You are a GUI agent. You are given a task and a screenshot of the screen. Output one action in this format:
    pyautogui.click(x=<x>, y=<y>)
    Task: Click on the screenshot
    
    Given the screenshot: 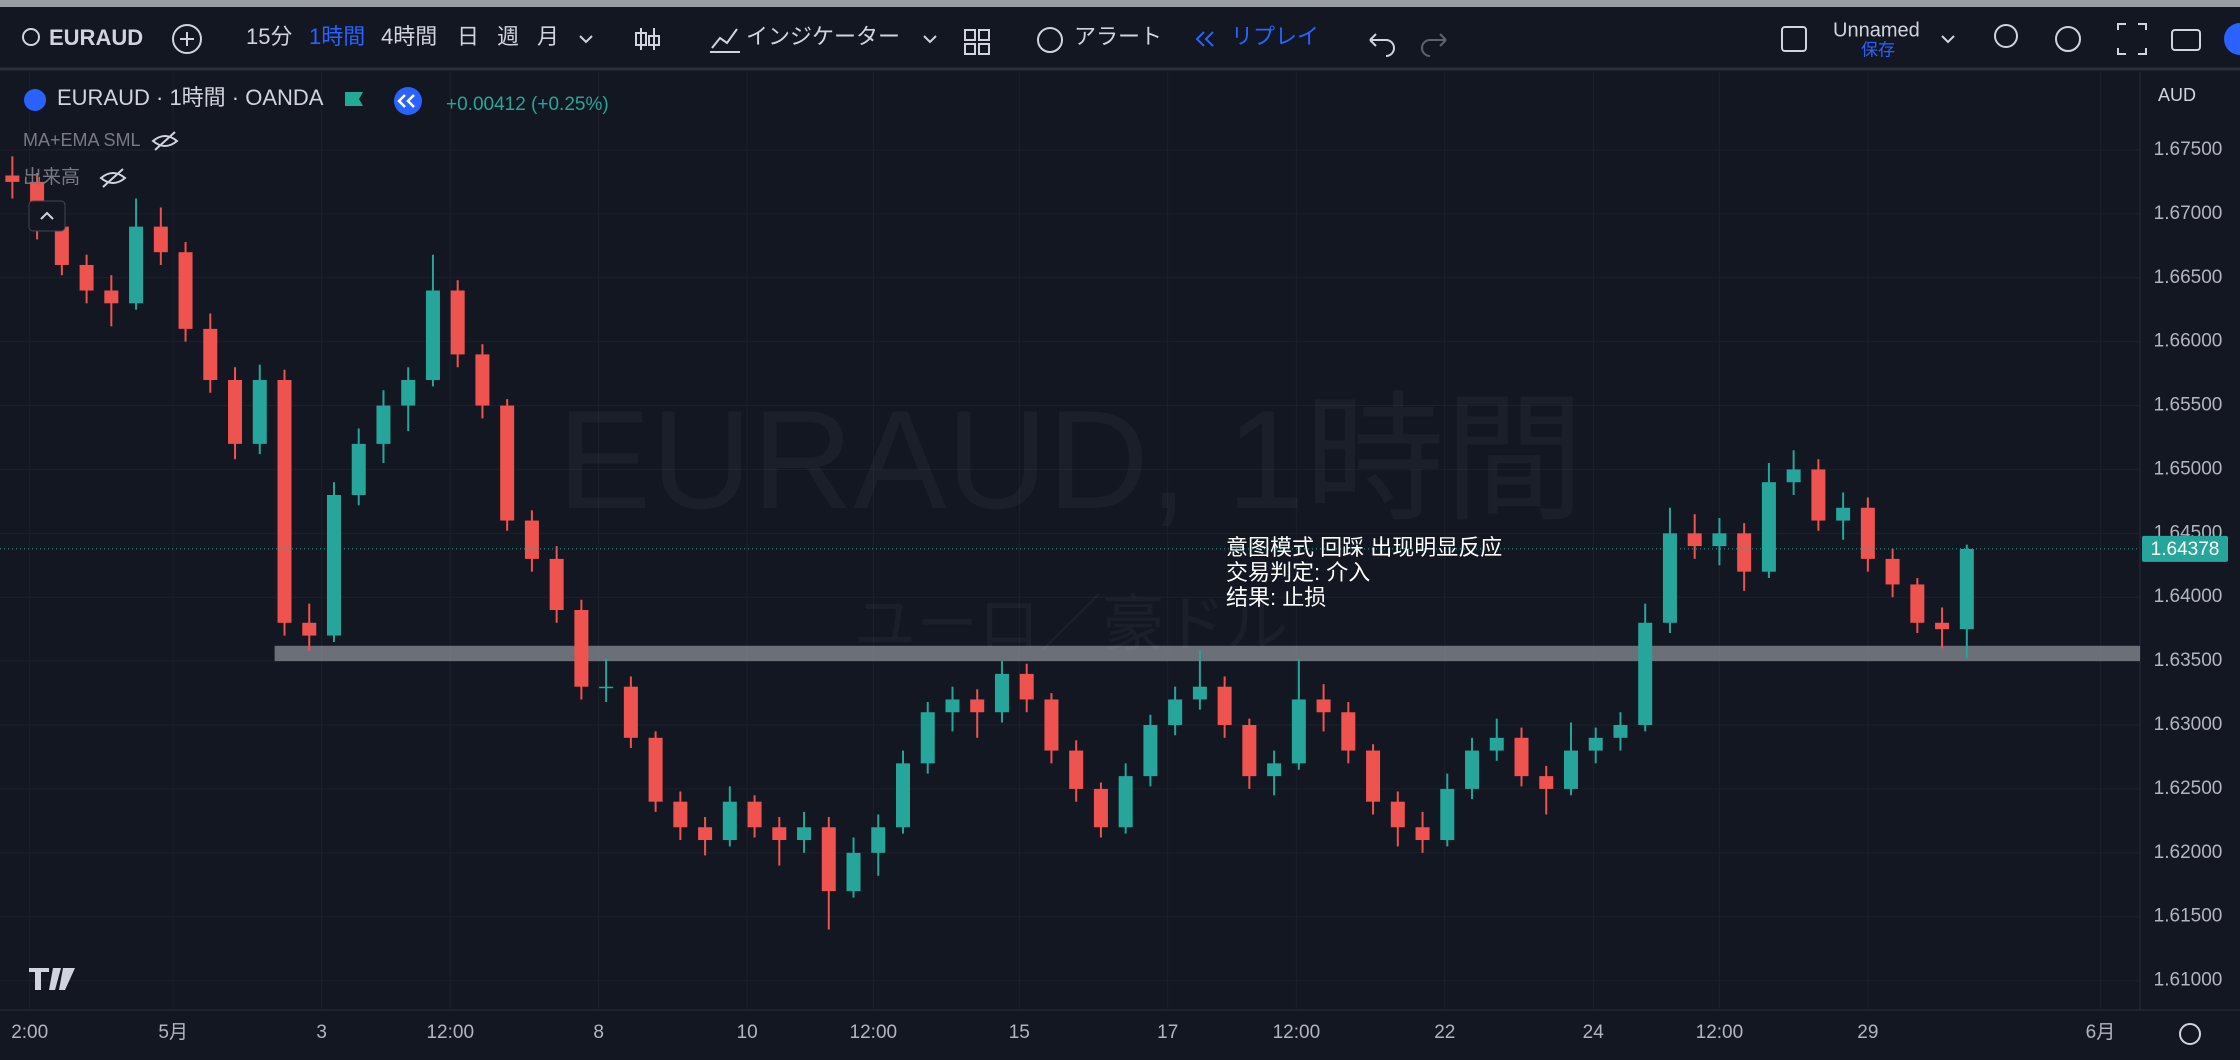 What is the action you would take?
    pyautogui.click(x=2186, y=40)
    